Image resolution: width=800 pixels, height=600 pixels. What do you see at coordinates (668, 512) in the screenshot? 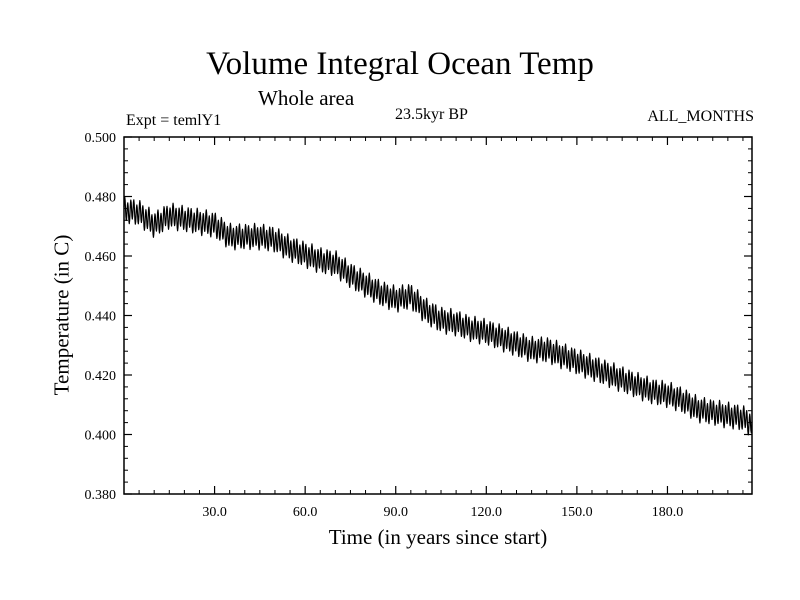
I see `x-tick-label: 180.0` at bounding box center [668, 512].